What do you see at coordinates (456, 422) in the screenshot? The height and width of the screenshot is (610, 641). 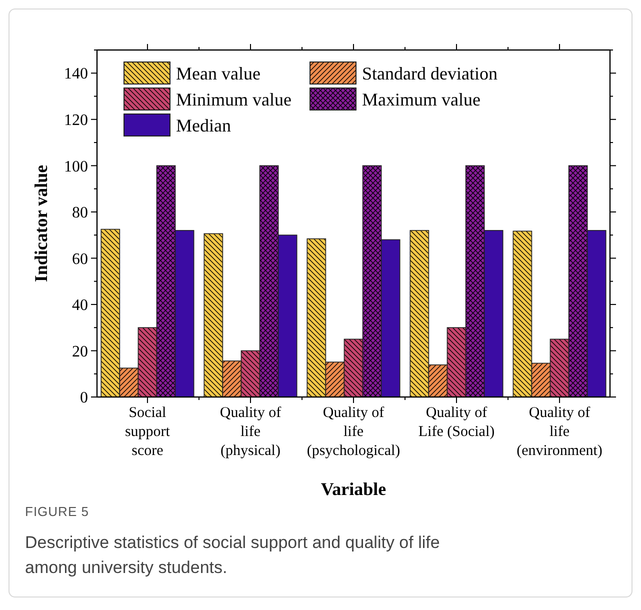 I see `x-tick-label: Quality of Life (Social)` at bounding box center [456, 422].